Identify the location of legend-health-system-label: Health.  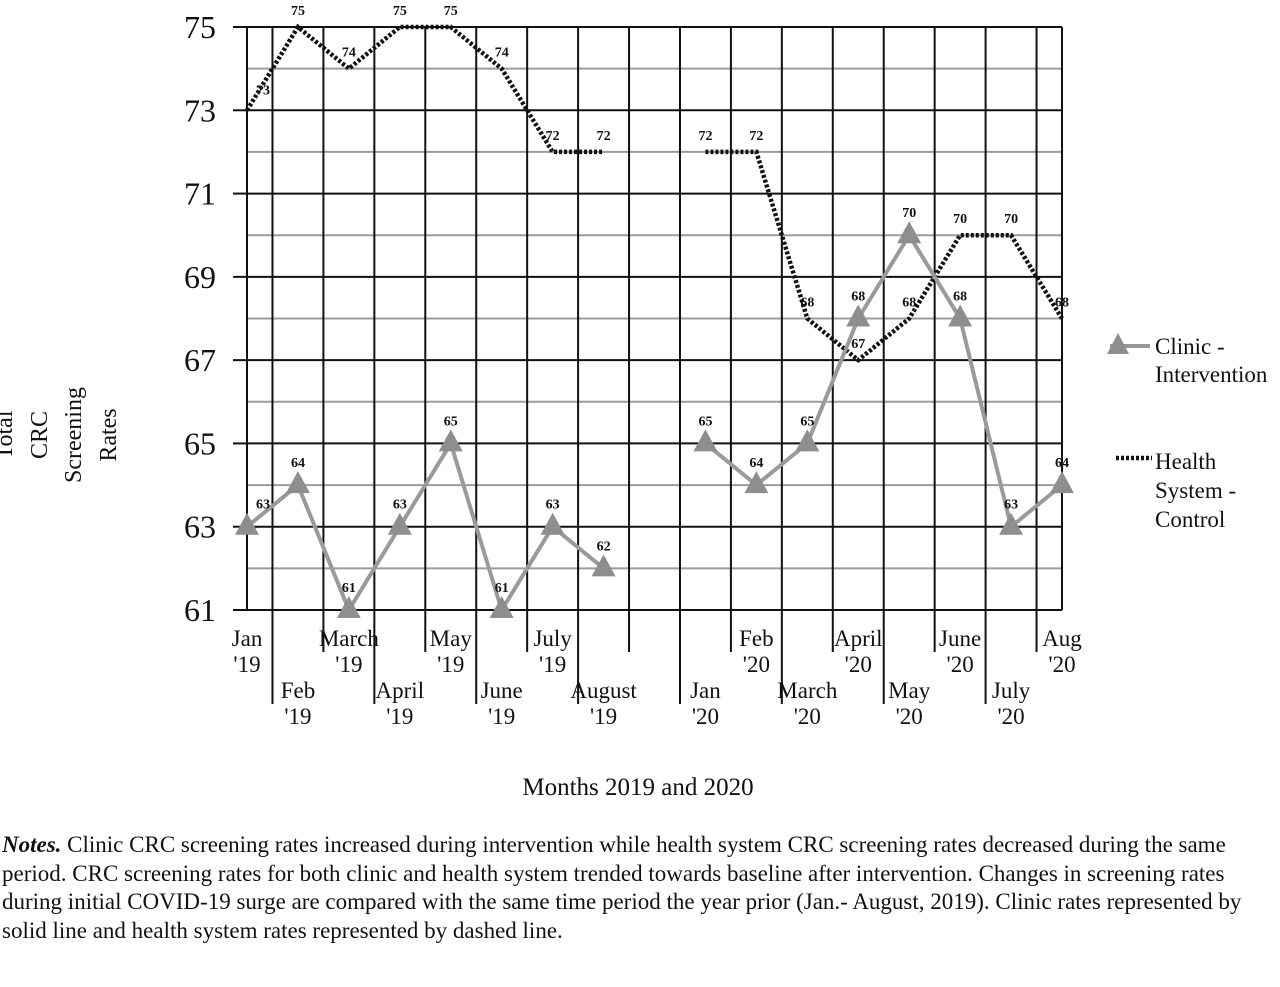
(1186, 461).